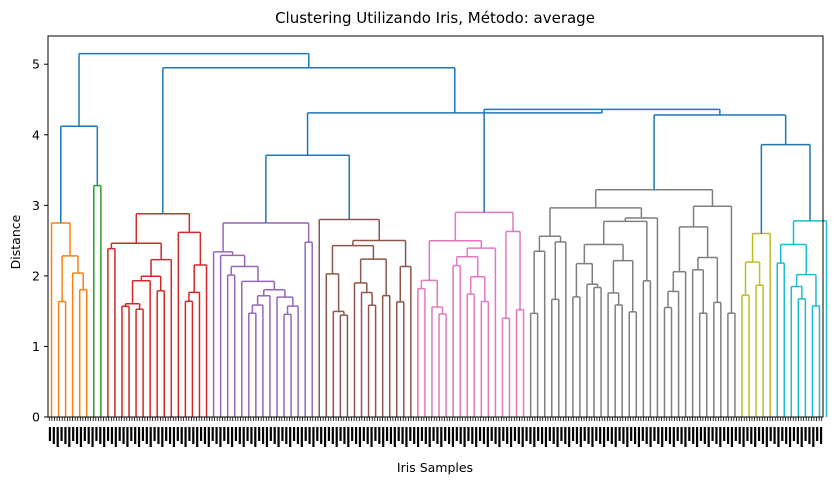 This screenshot has width=838, height=485. I want to click on y-tick-label: 5, so click(36, 64).